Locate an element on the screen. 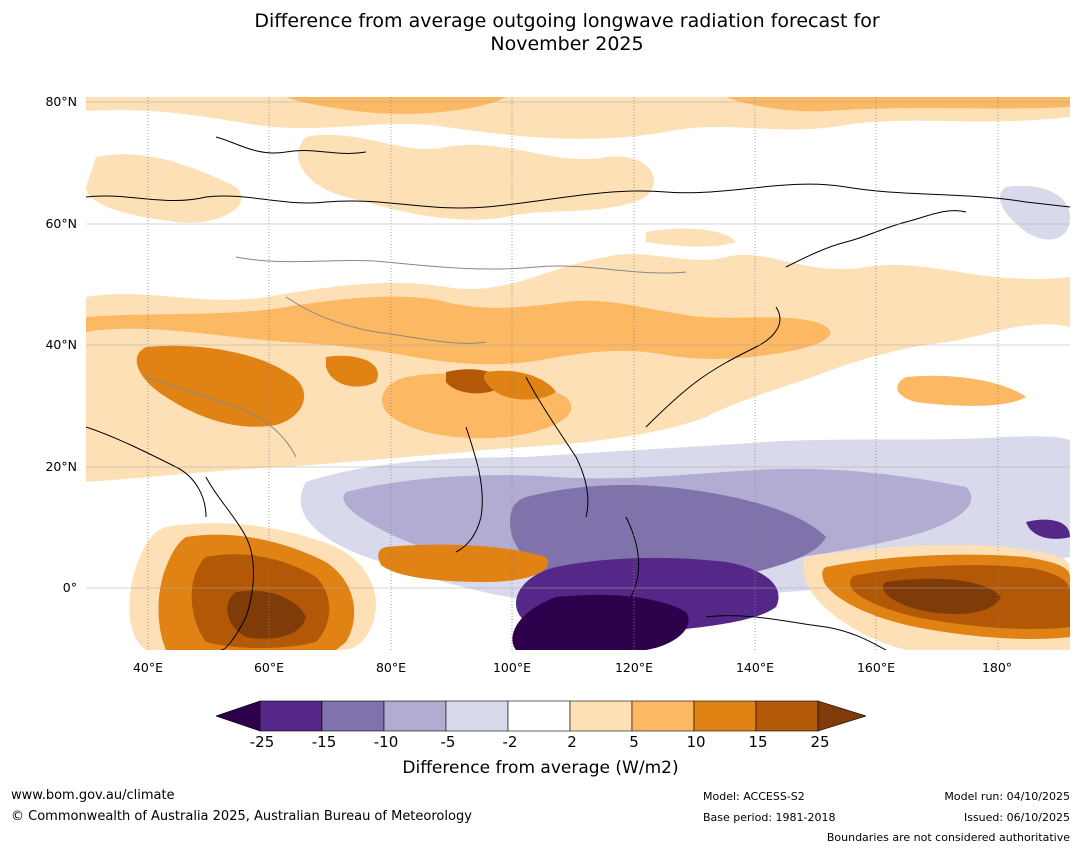  colorbar is located at coordinates (541, 716).